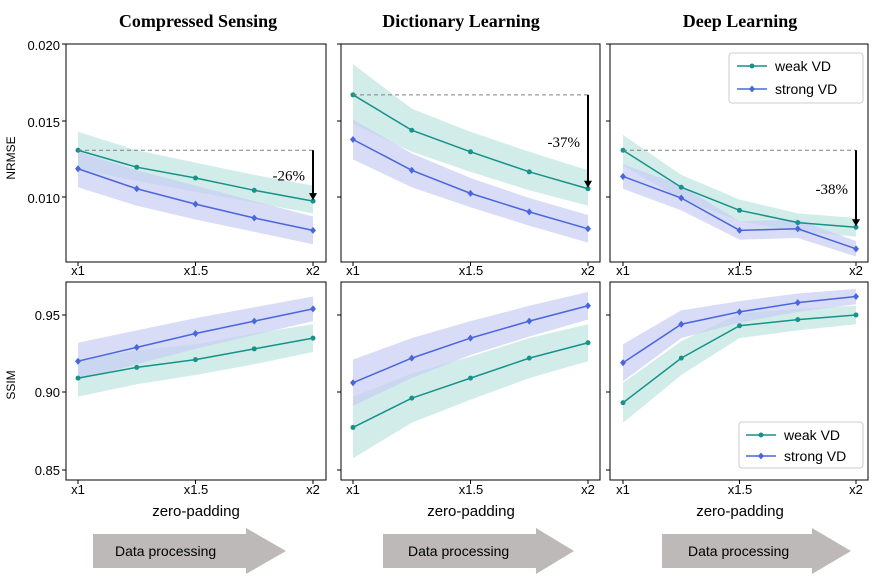  What do you see at coordinates (796, 78) in the screenshot?
I see `legend-top: weak VD strong VD` at bounding box center [796, 78].